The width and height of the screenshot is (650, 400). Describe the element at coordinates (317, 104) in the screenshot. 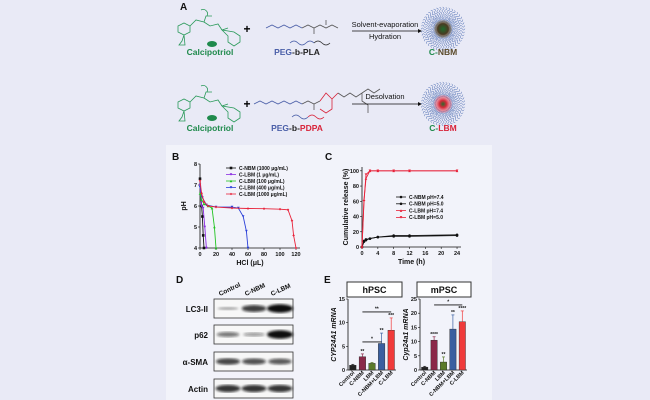

I see `peg-pdpa-structure` at that location.